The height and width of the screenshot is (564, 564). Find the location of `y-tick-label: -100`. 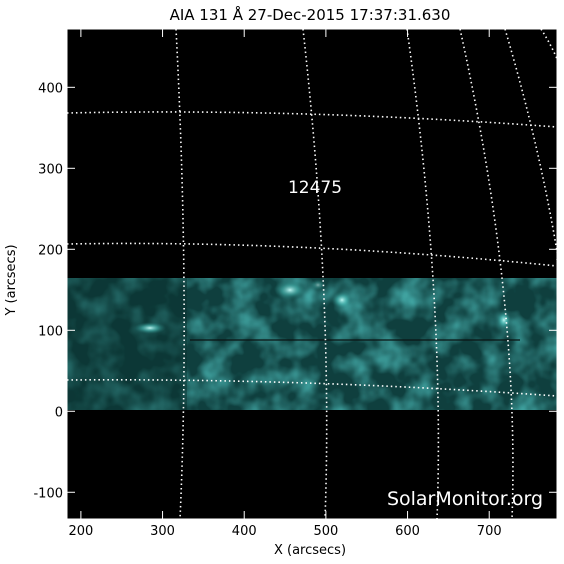

y-tick-label: -100 is located at coordinates (48, 493).